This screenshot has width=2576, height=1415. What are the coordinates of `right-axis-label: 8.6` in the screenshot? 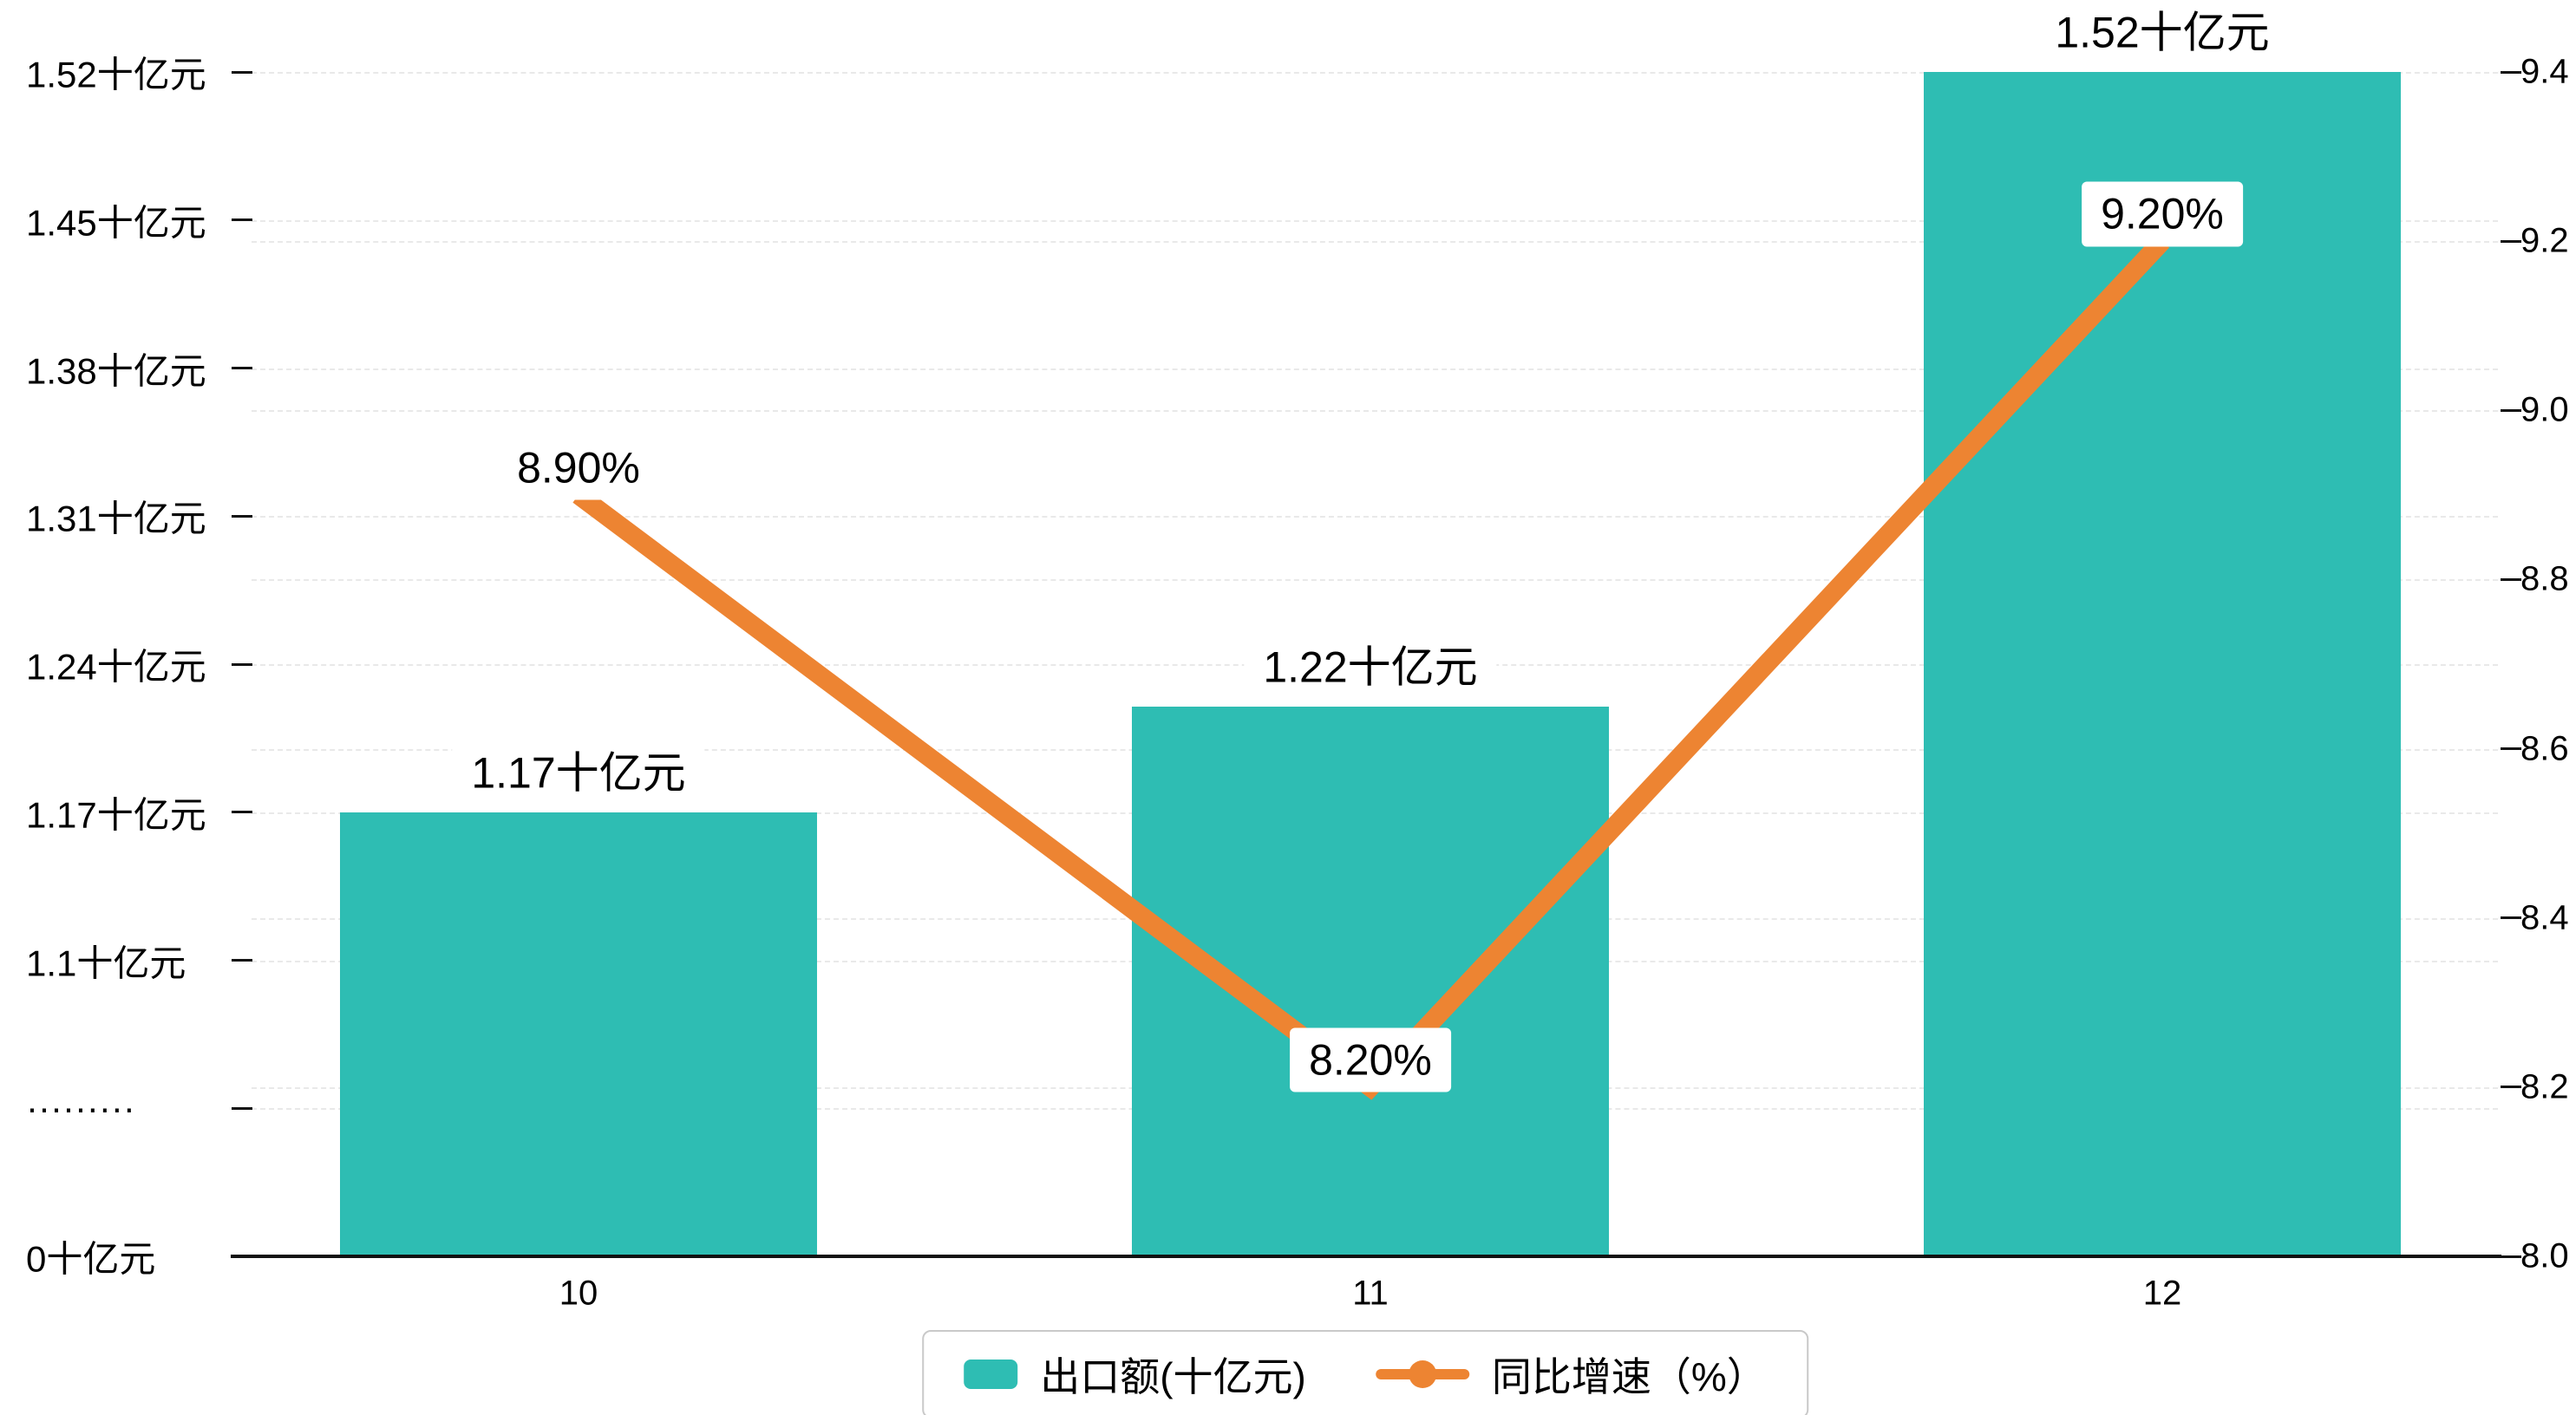 It's located at (2544, 748).